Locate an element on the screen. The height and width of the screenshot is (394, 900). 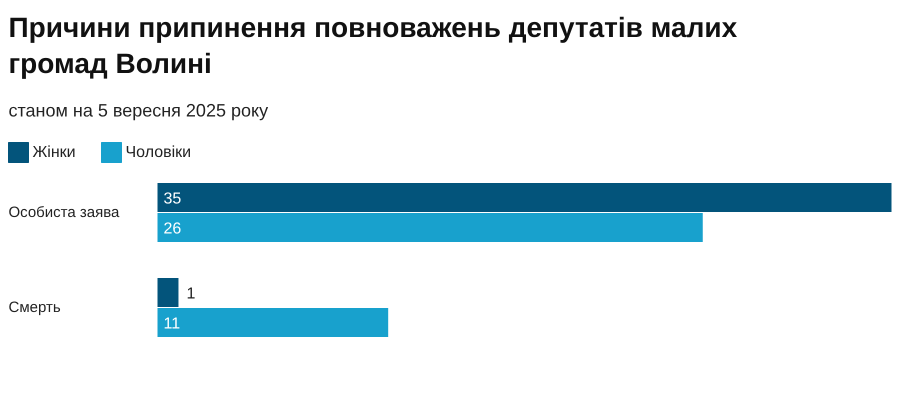
chart-subtitle: станом на 5 вересня 2025 року is located at coordinates (138, 110).